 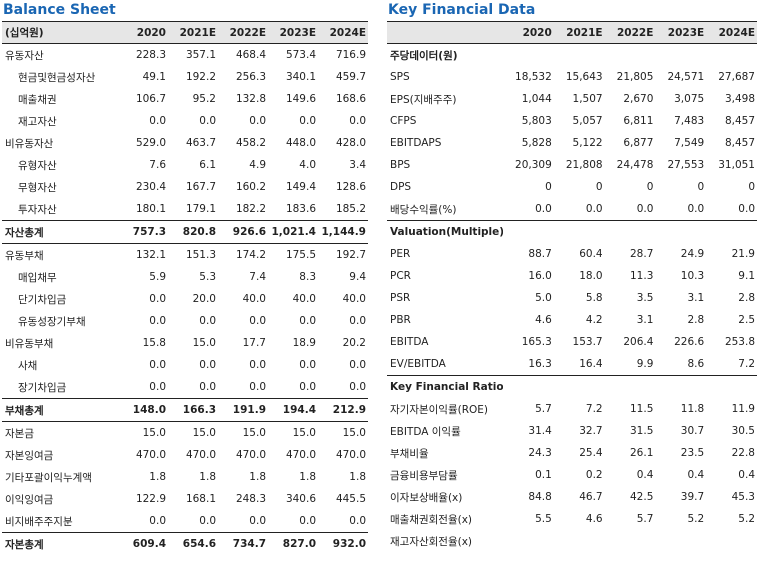 What do you see at coordinates (689, 99) in the screenshot?
I see `value-cell: 3,075` at bounding box center [689, 99].